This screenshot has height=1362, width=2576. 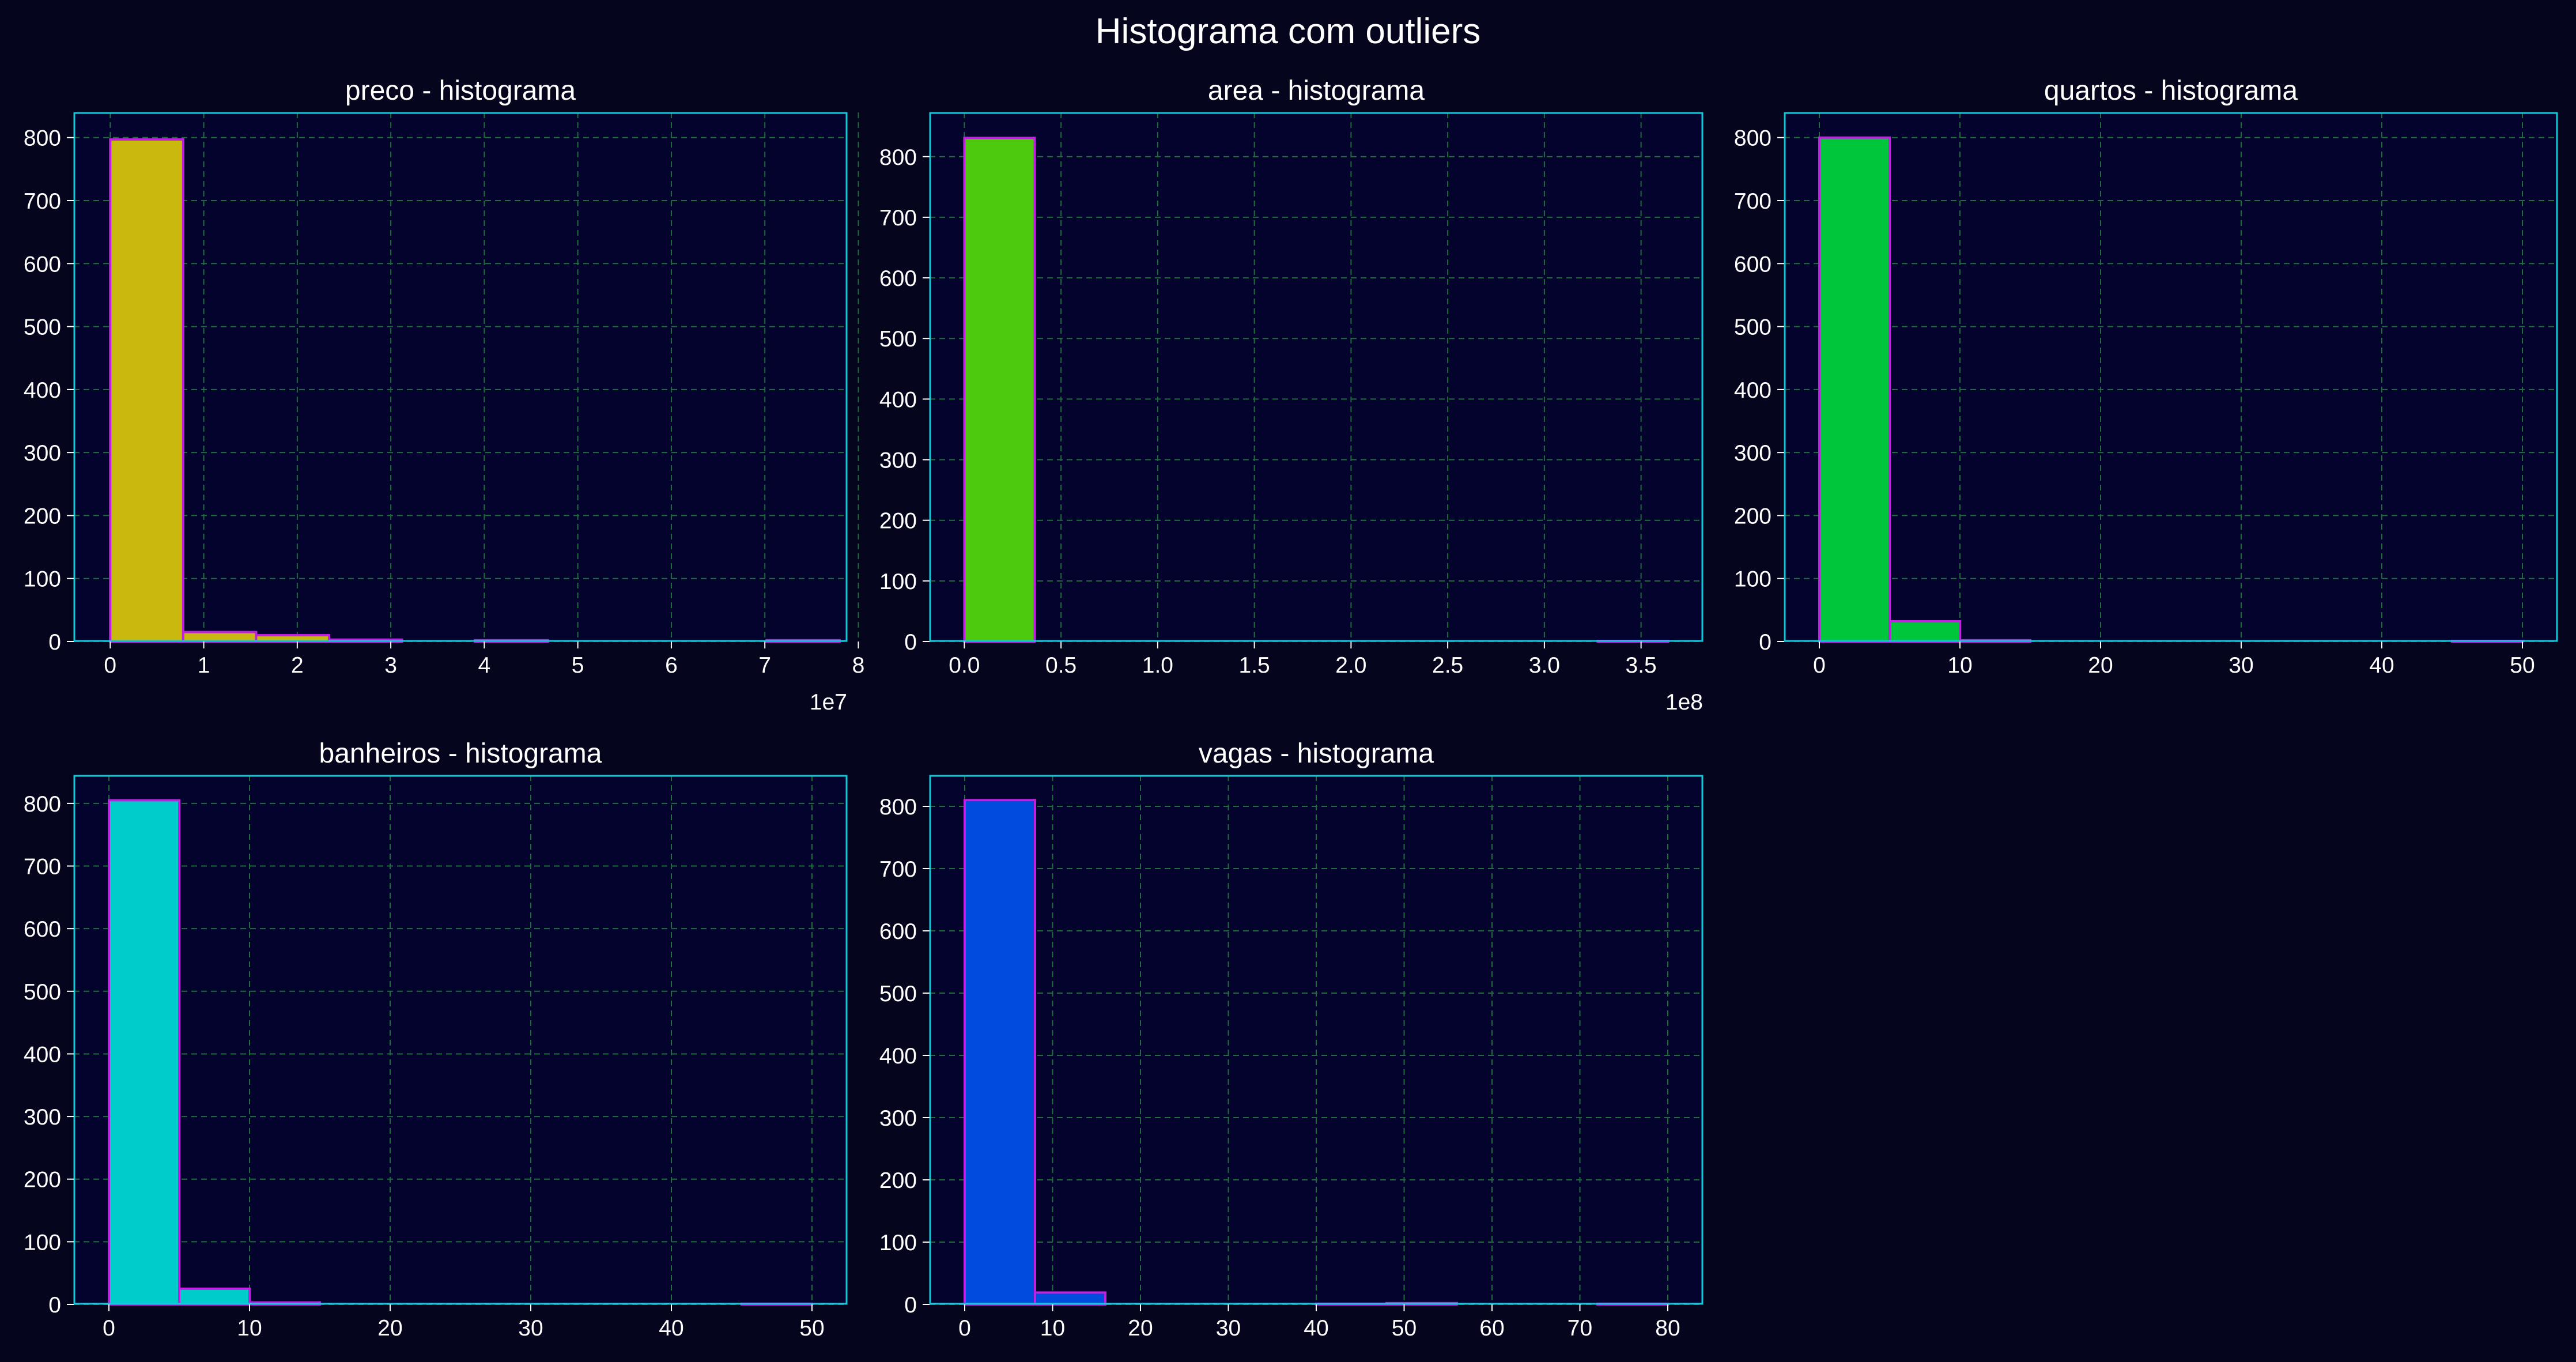 I want to click on subplot-title: preco - histograma, so click(x=460, y=91).